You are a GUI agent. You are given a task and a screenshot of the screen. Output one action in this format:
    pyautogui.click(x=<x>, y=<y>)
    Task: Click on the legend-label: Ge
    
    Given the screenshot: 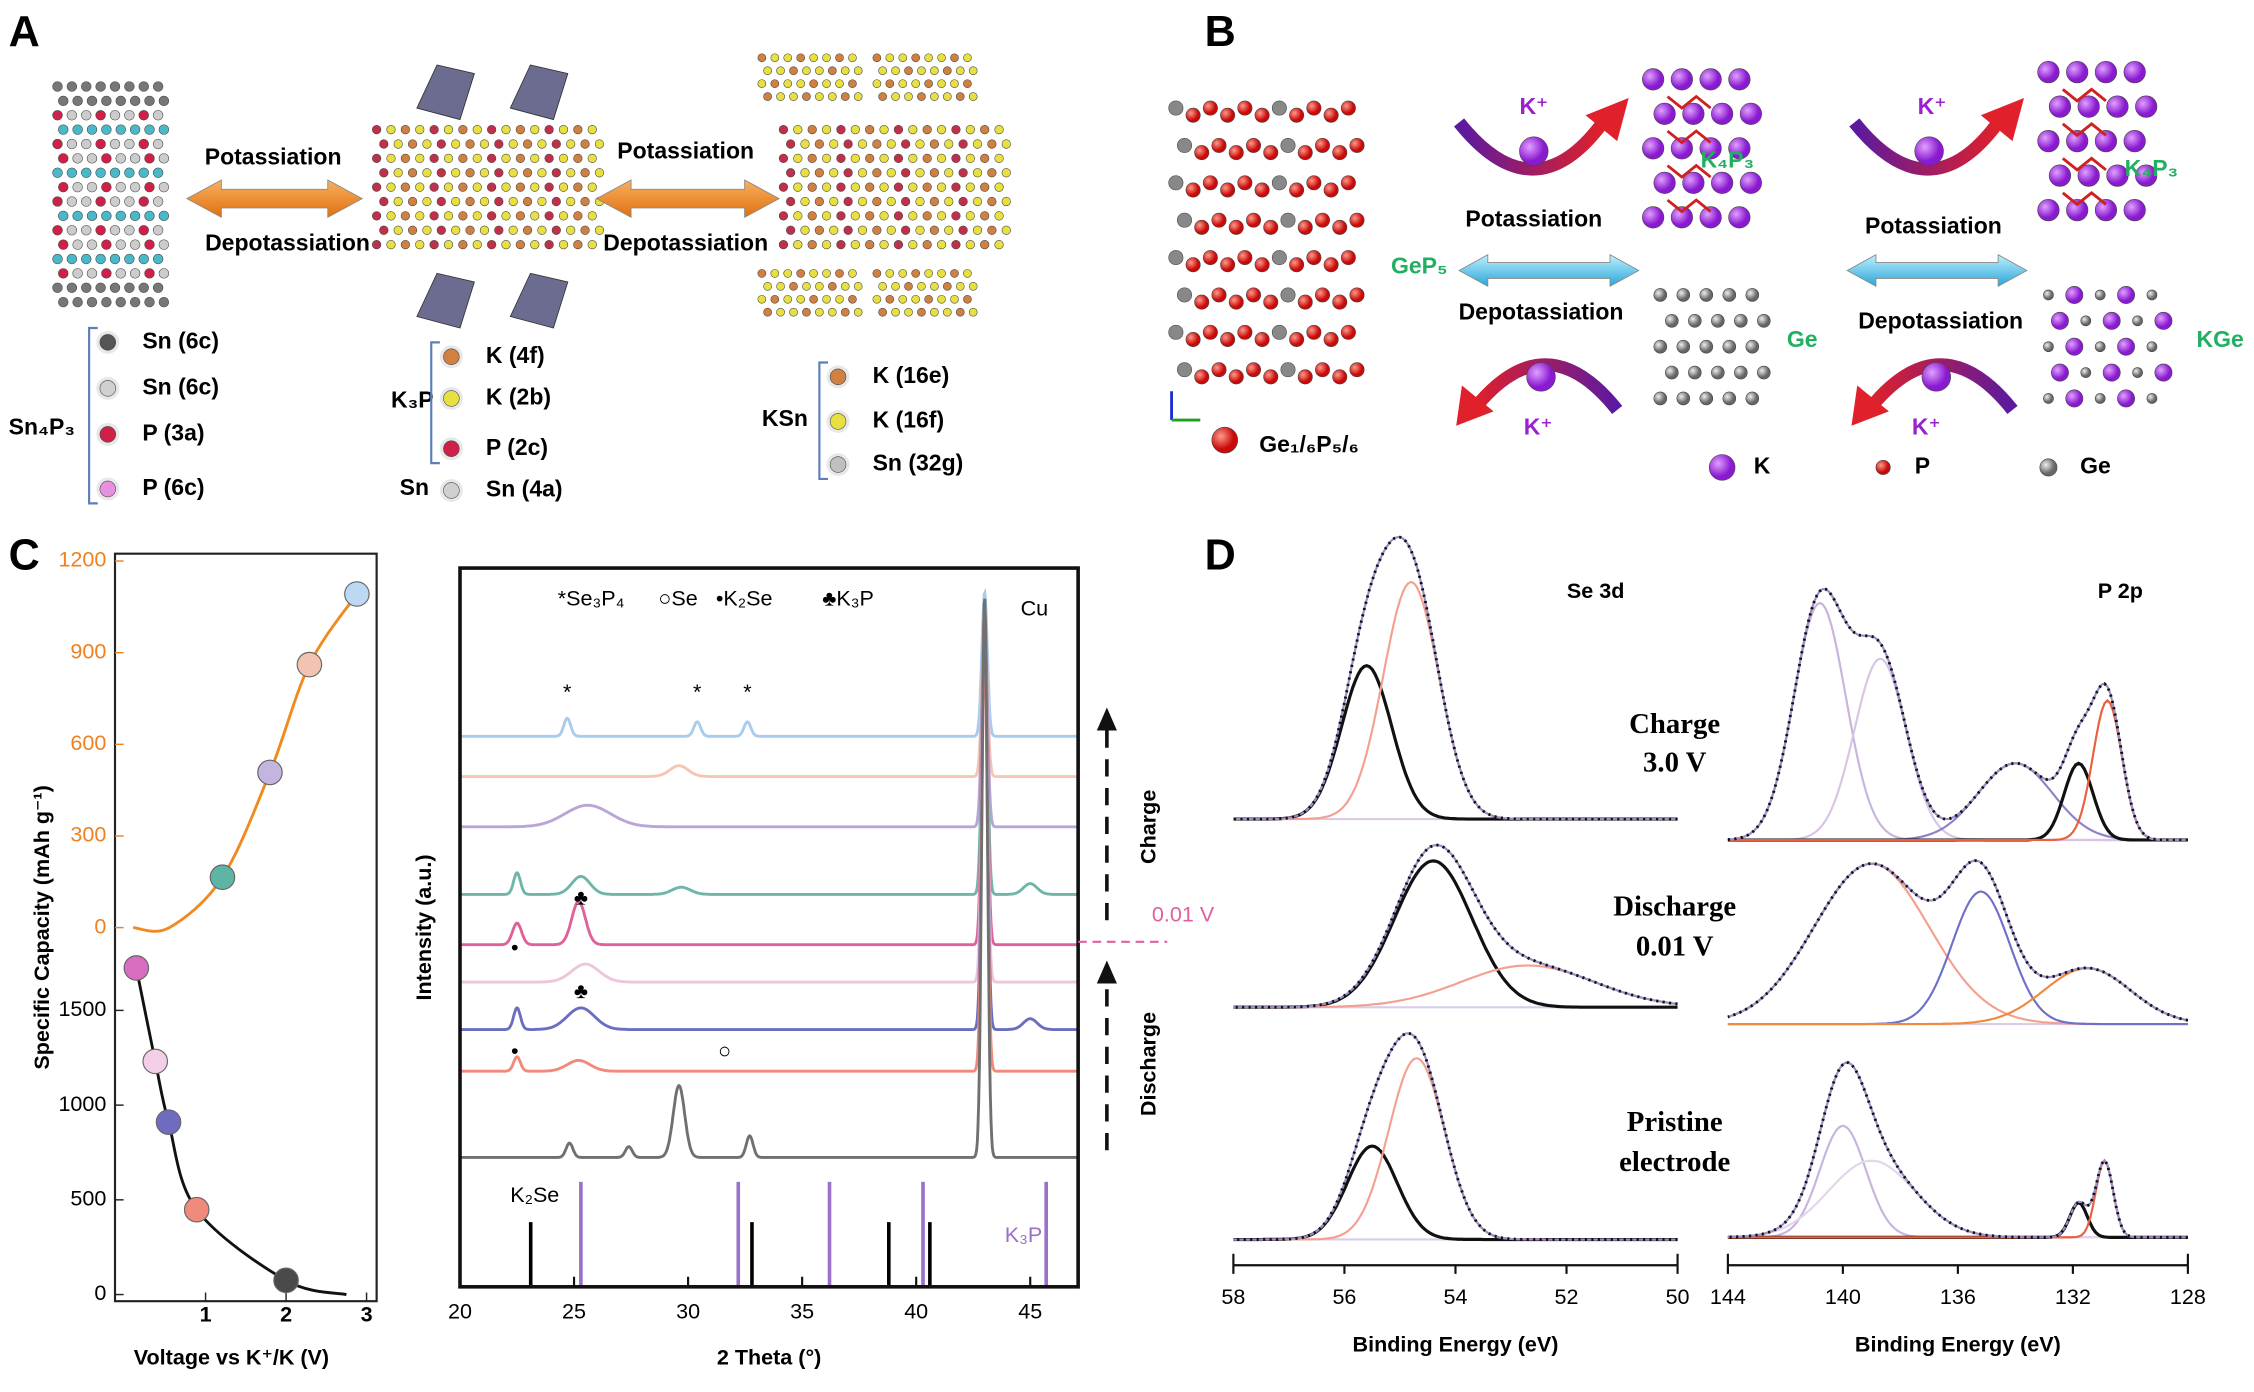 What is the action you would take?
    pyautogui.click(x=2095, y=466)
    